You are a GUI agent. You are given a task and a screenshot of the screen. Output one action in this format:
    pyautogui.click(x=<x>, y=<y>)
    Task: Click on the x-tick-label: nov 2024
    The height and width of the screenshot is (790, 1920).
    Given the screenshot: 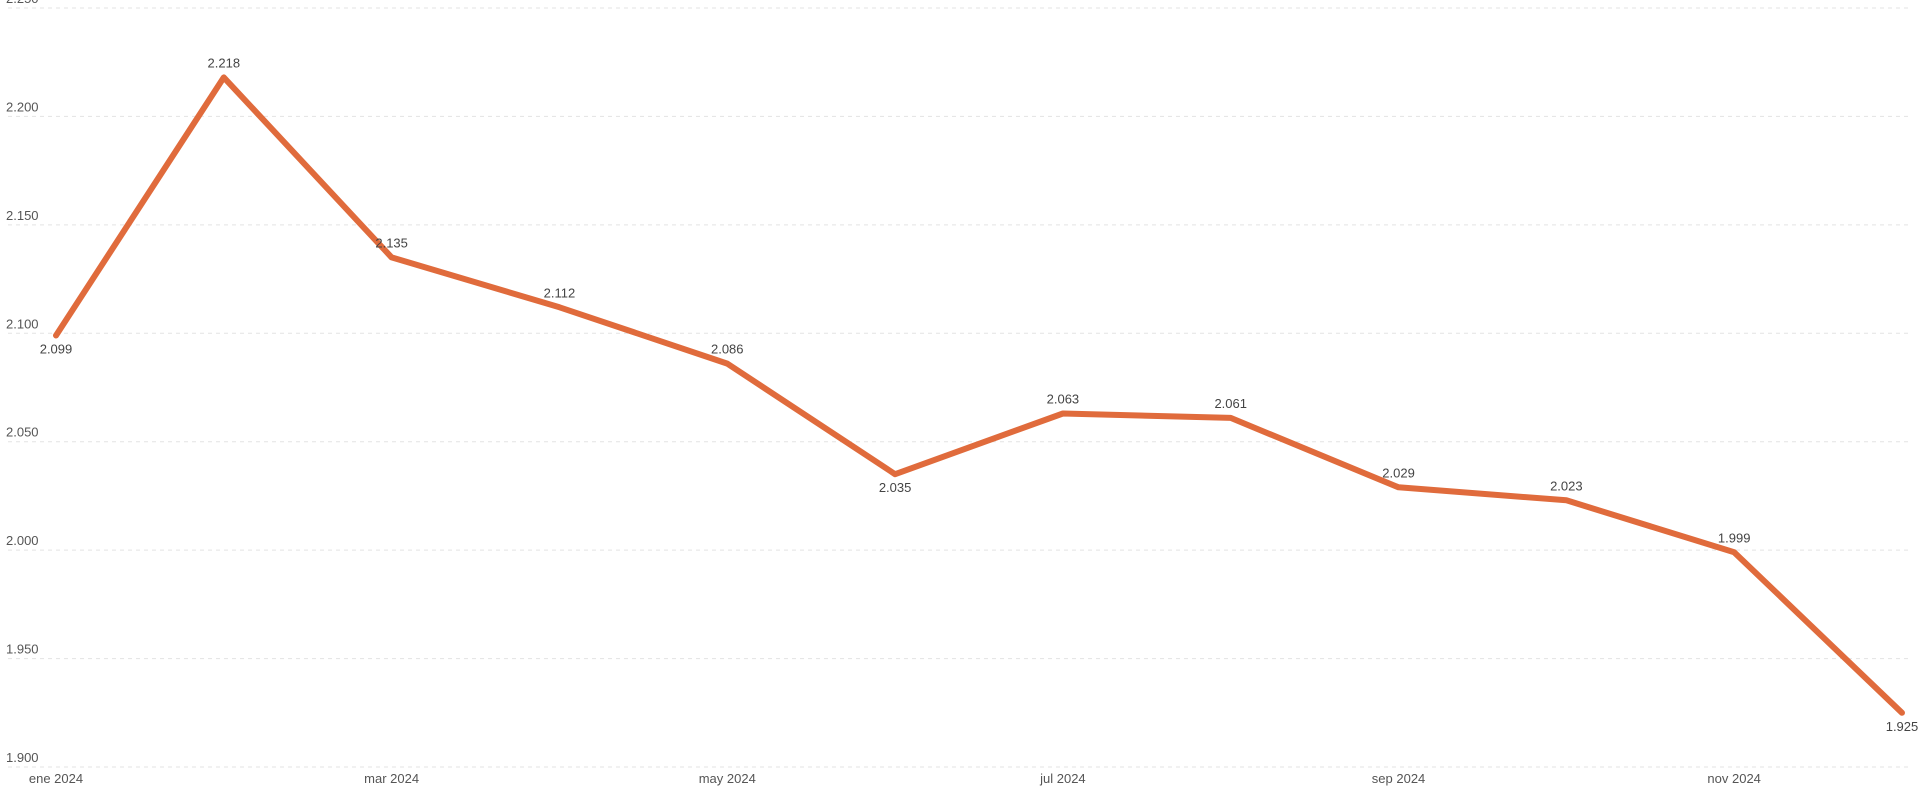 What is the action you would take?
    pyautogui.click(x=1734, y=778)
    